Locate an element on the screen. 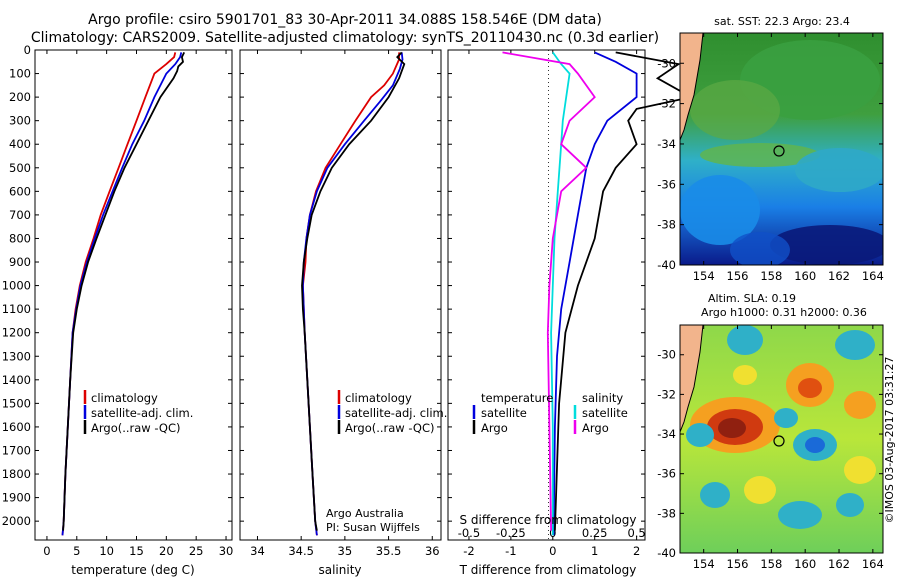 This screenshot has height=580, width=900. ytick-label: 1200 is located at coordinates (16, 333).